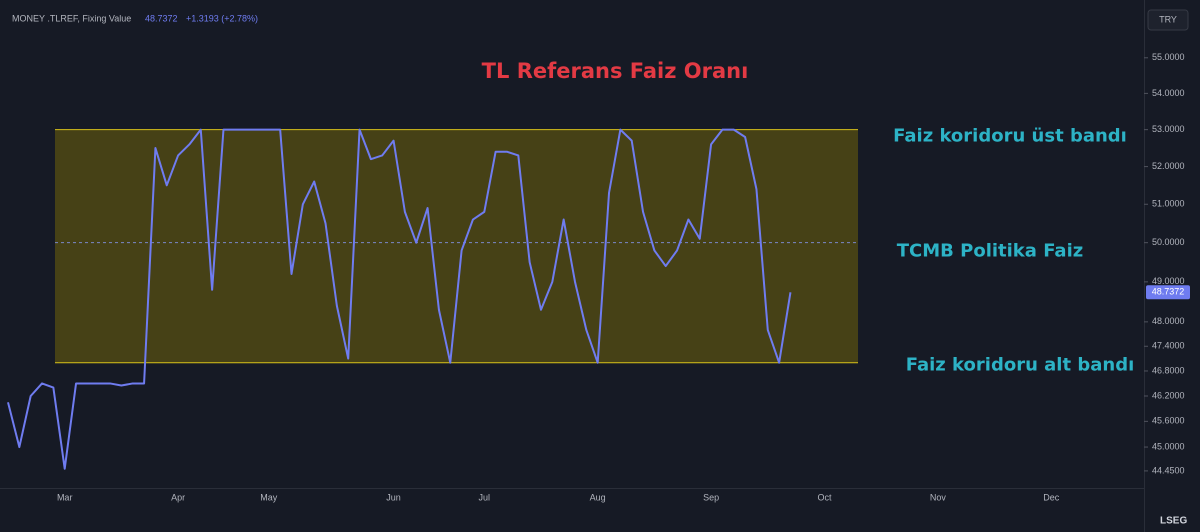 This screenshot has height=532, width=1200. Describe the element at coordinates (1168, 470) in the screenshot. I see `y-tick-label: 44.4500` at that location.